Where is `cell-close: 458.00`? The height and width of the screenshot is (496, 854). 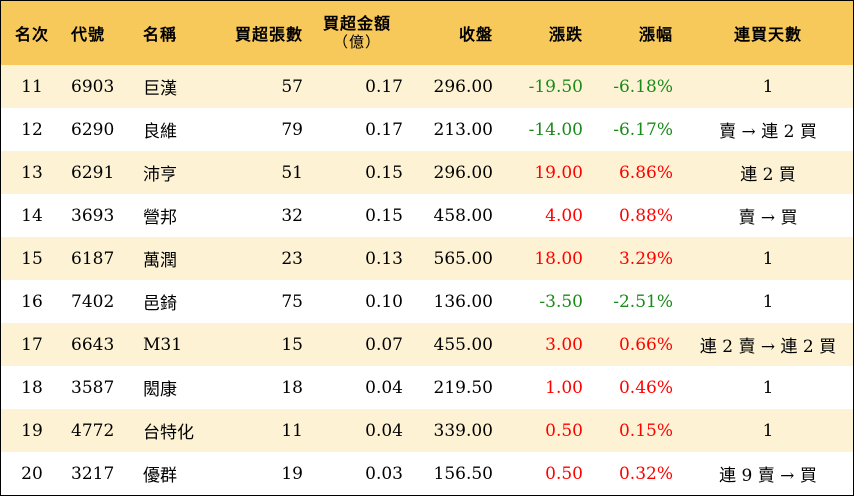
cell-close: 458.00 is located at coordinates (463, 215).